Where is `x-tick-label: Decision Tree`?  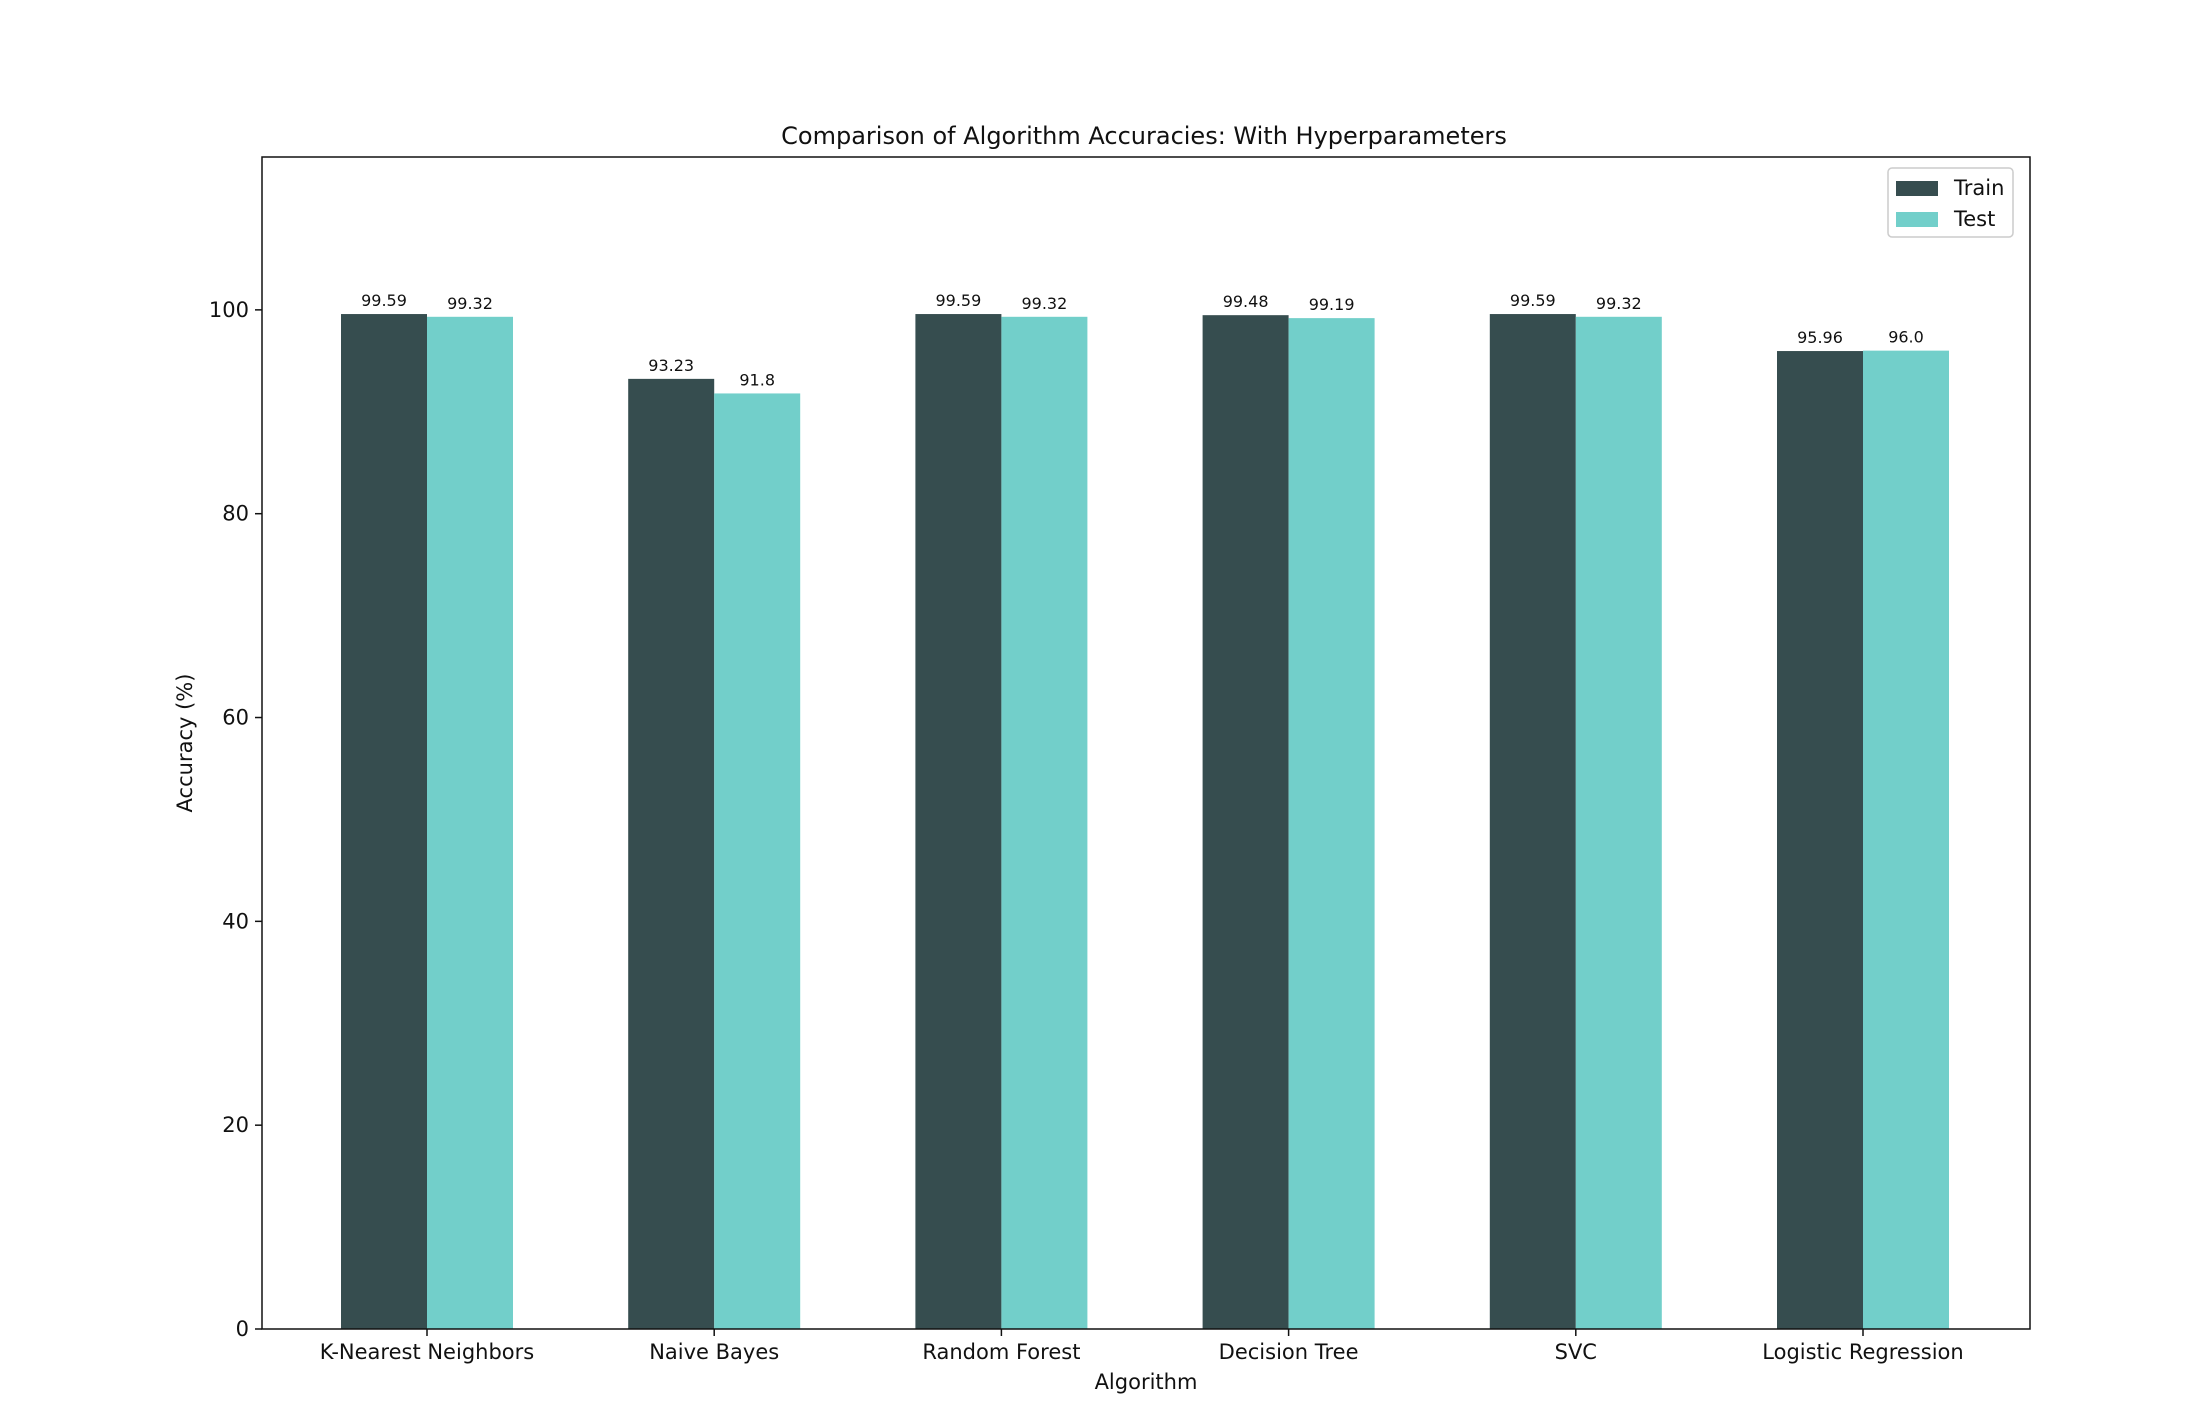
x-tick-label: Decision Tree is located at coordinates (1289, 1352).